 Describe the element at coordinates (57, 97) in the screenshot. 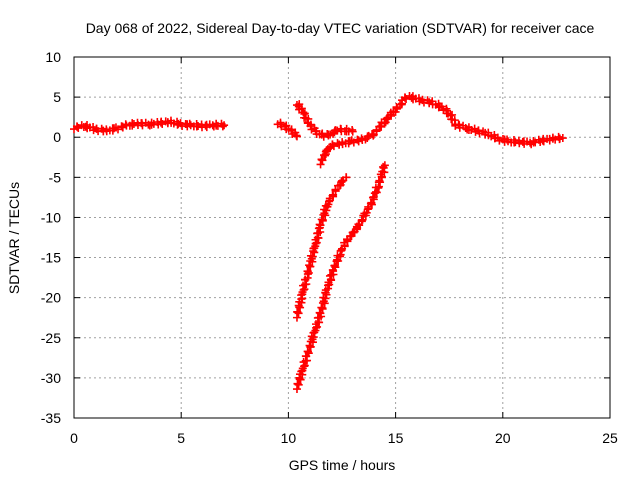

I see `y-tick-label: 5` at that location.